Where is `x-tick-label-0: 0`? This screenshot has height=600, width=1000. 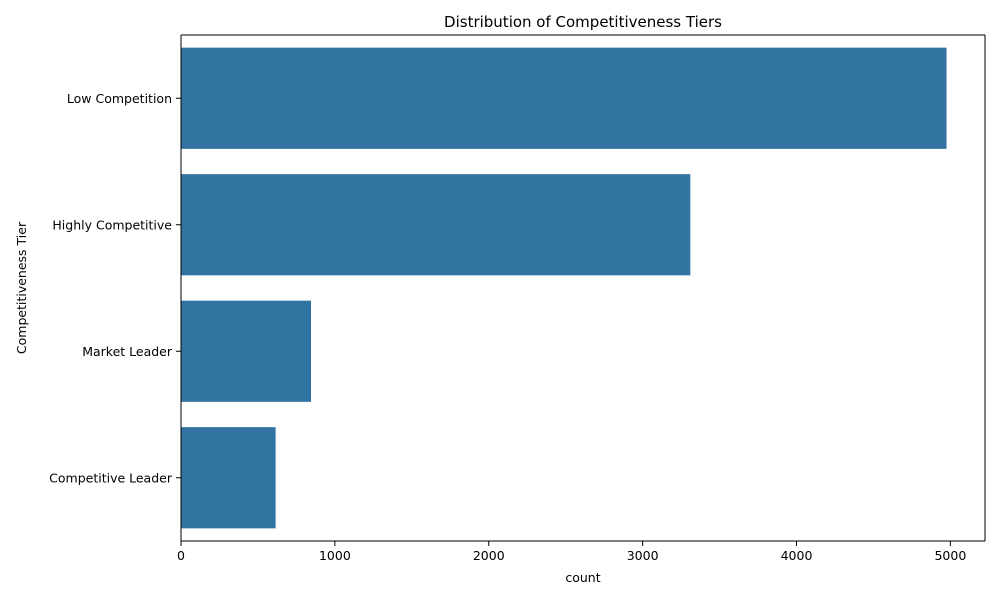
x-tick-label-0: 0 is located at coordinates (181, 555).